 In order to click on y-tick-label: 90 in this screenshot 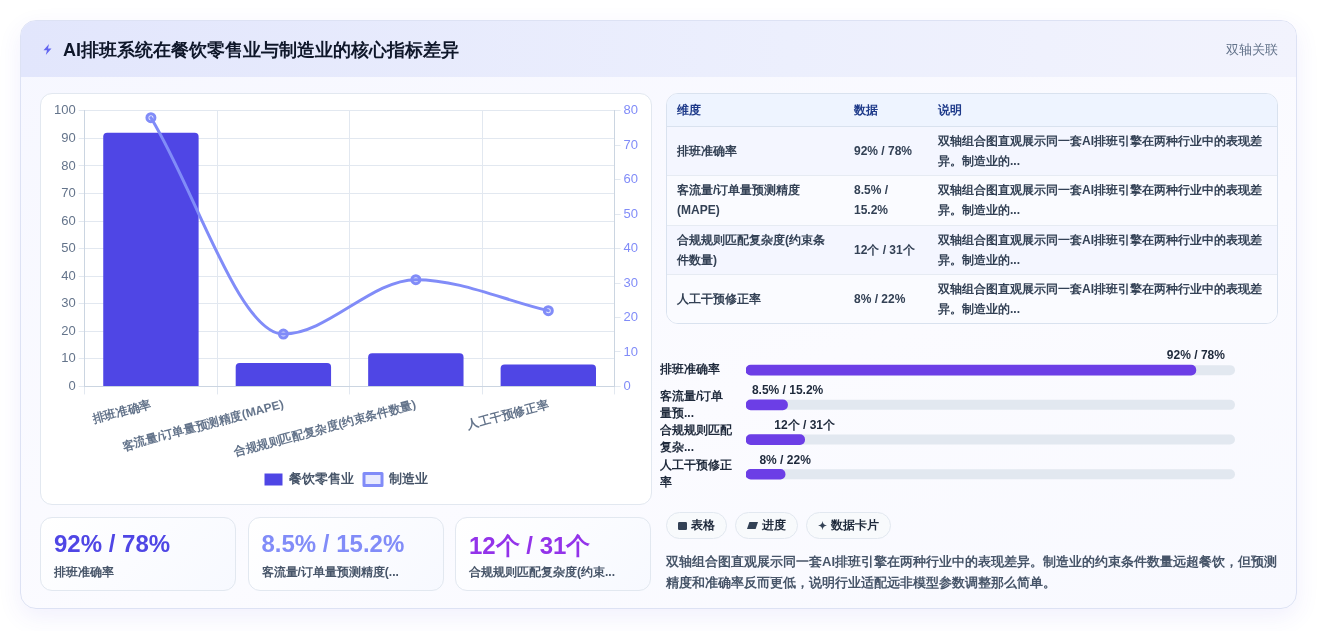, I will do `click(68, 137)`.